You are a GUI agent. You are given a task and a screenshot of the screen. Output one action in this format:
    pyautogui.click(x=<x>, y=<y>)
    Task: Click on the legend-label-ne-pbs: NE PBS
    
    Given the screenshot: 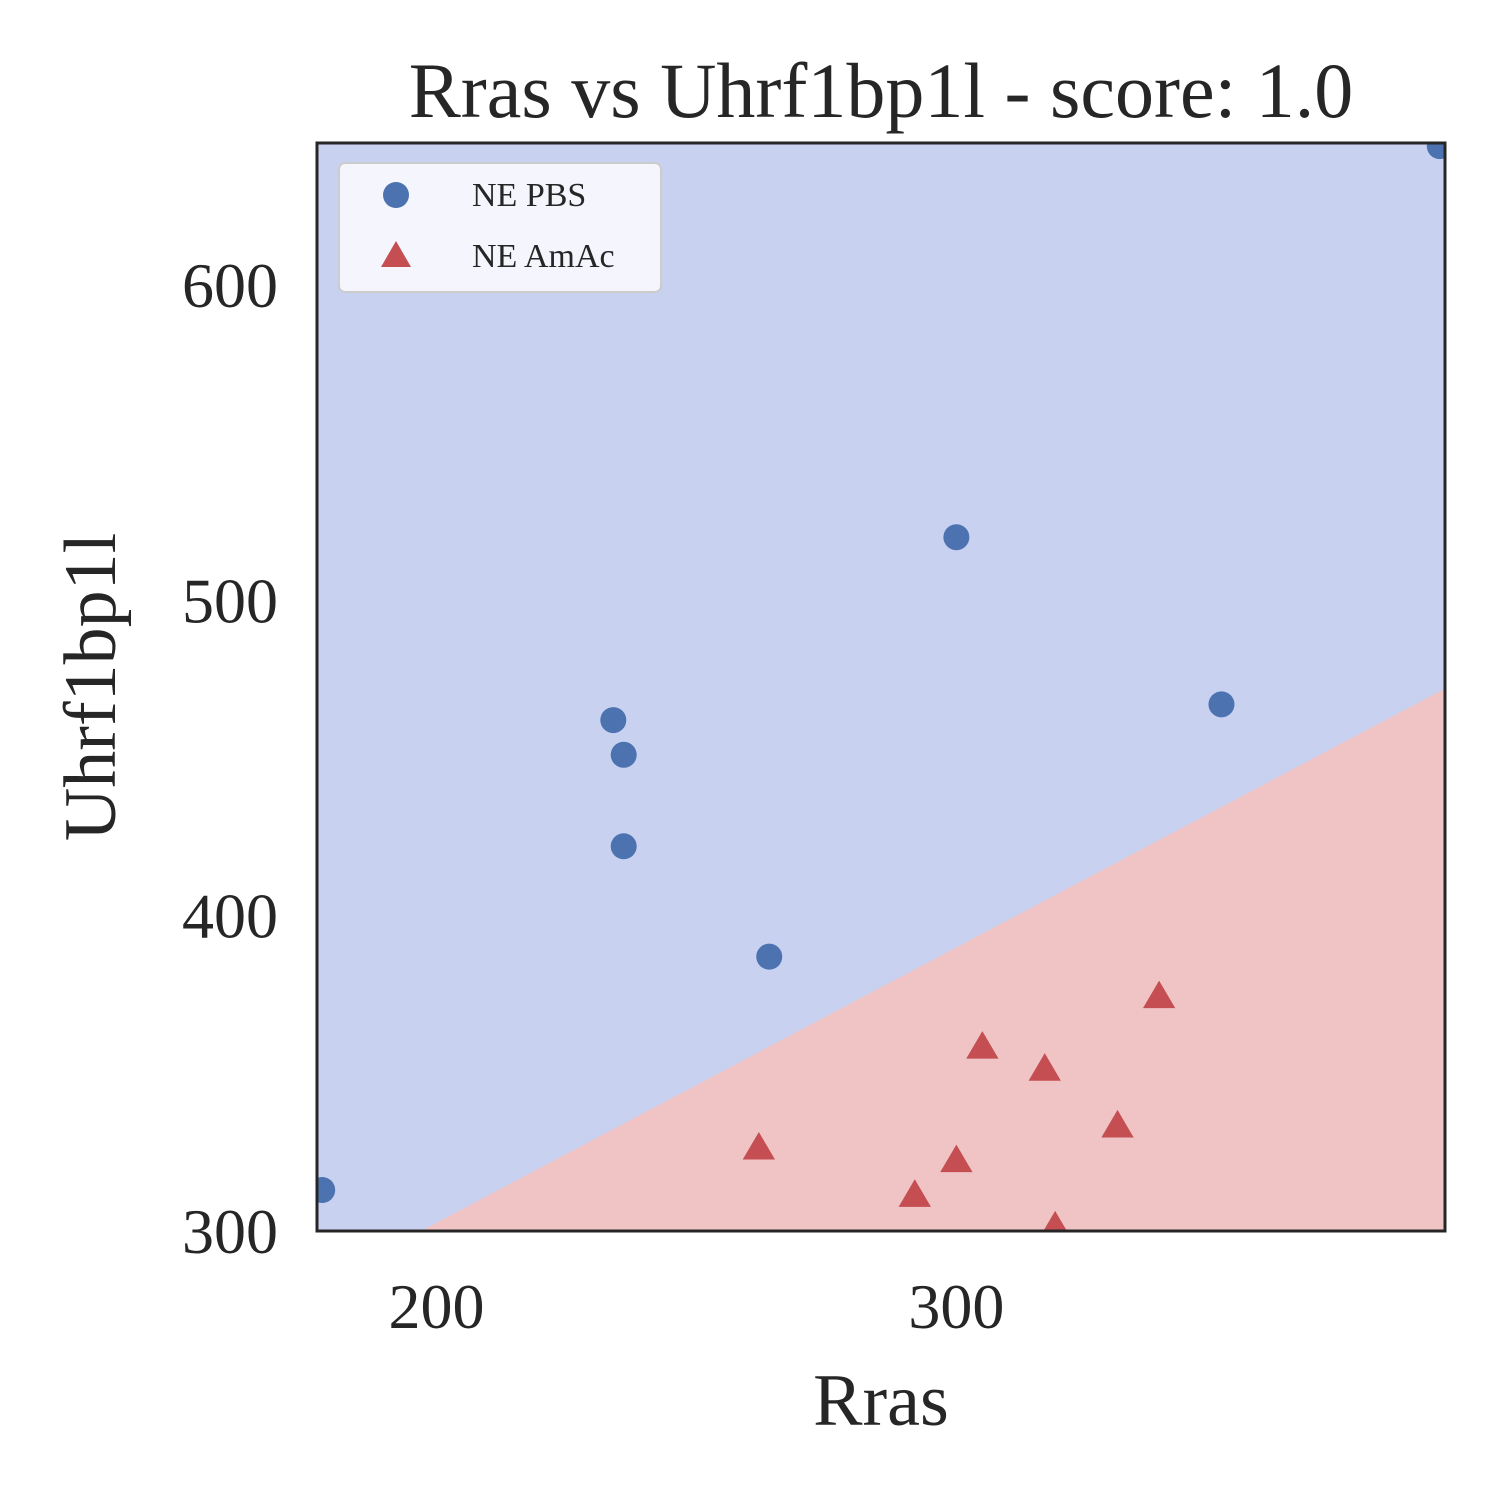 What is the action you would take?
    pyautogui.click(x=529, y=195)
    